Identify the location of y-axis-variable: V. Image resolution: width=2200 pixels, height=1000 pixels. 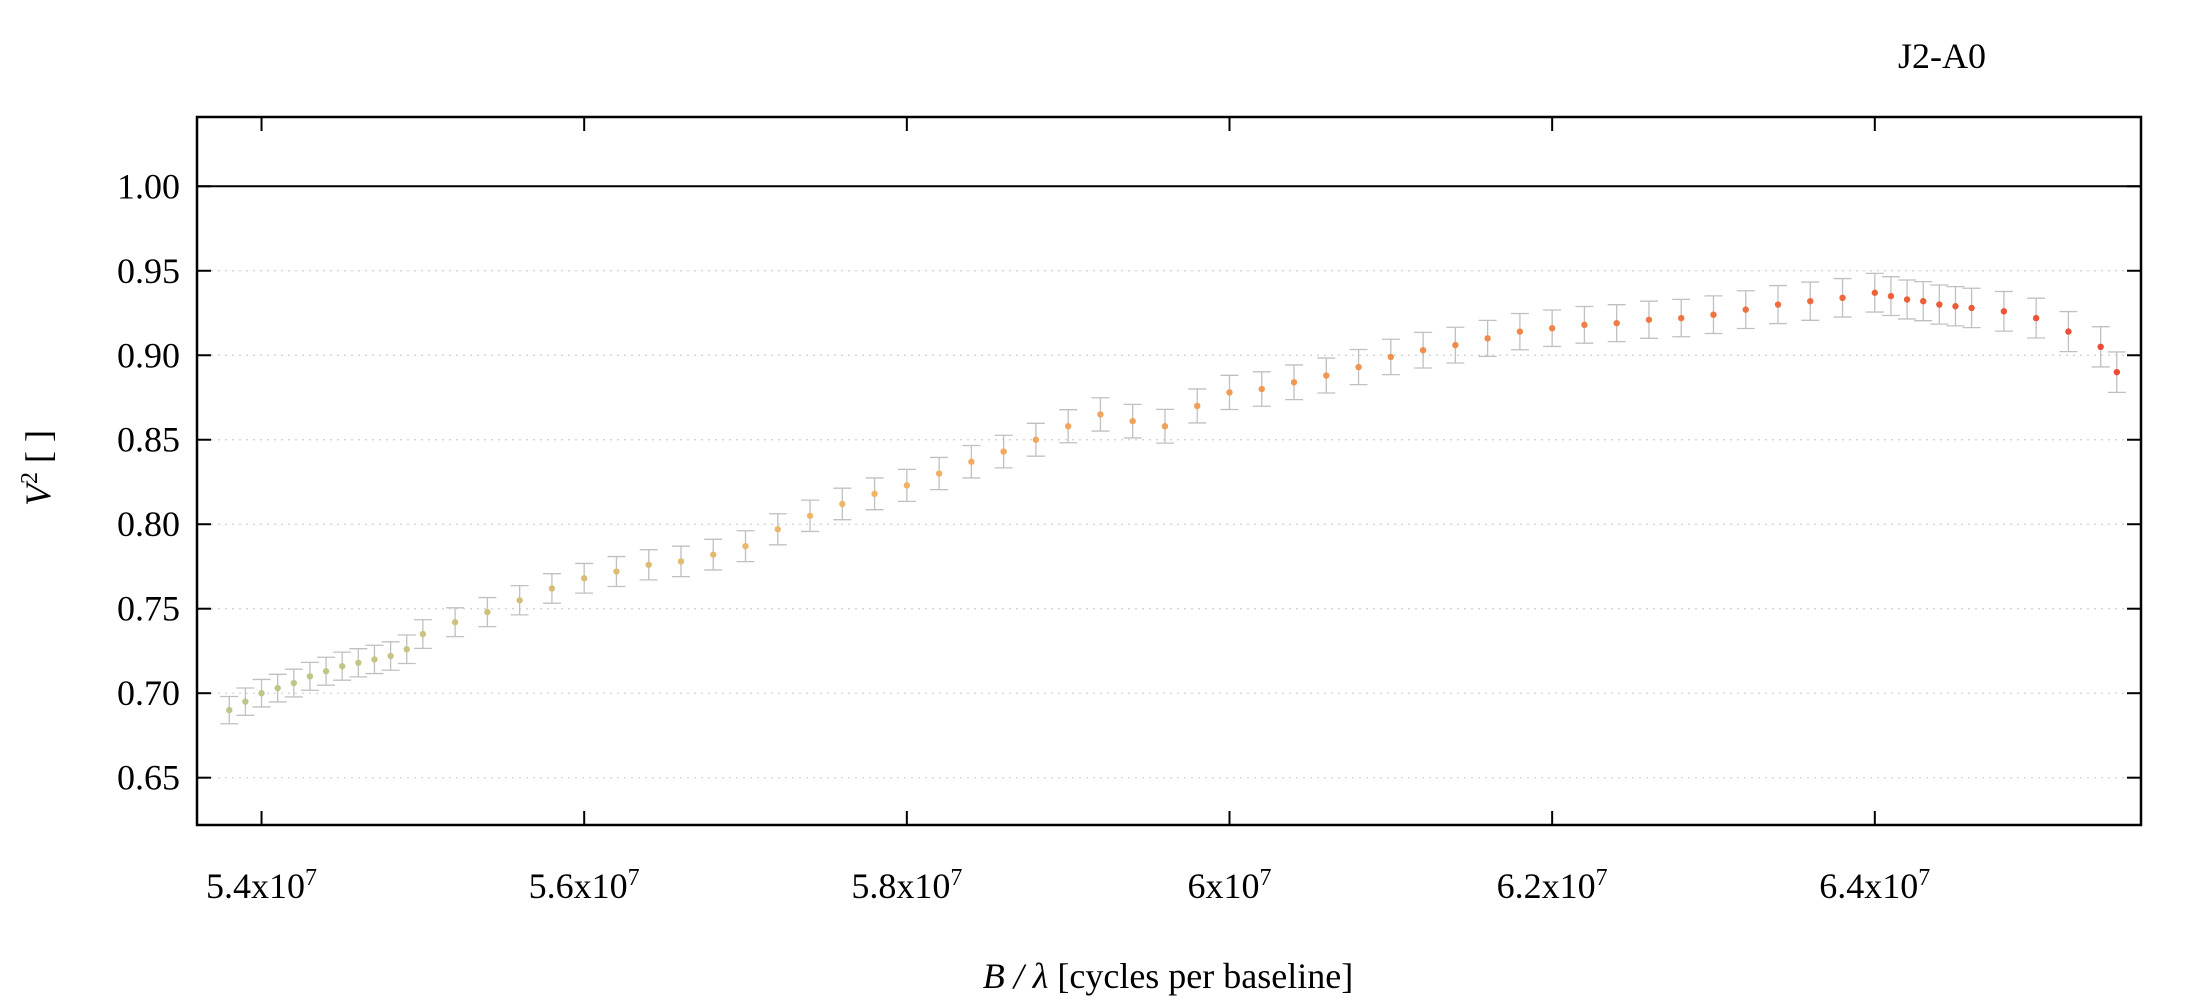
(38, 493).